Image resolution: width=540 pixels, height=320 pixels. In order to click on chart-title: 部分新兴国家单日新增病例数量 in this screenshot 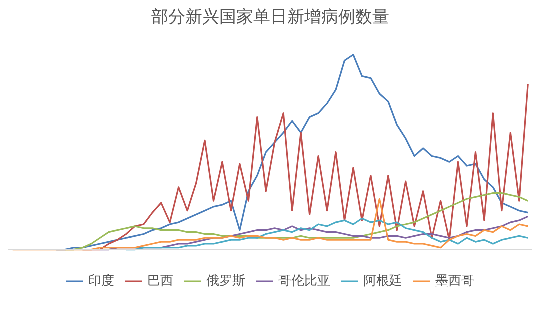, I will do `click(271, 17)`.